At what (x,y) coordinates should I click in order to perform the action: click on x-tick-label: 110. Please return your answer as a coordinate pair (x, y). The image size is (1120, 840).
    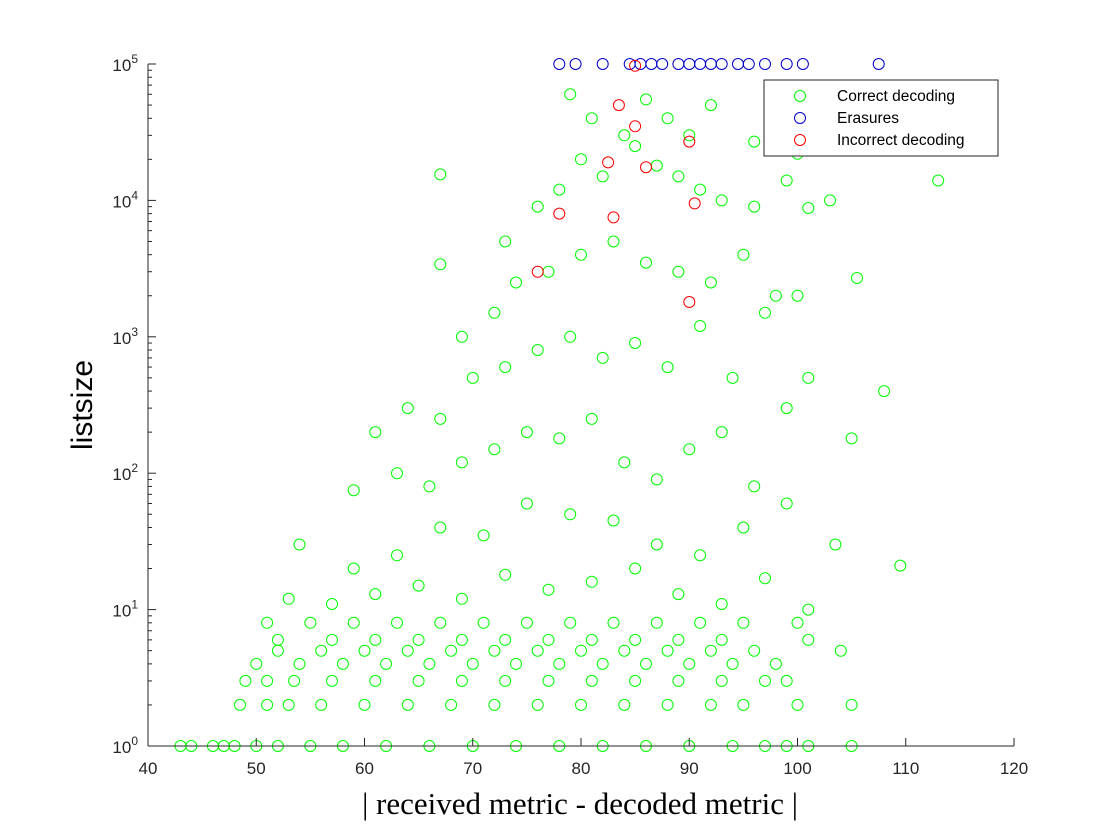
    Looking at the image, I should click on (905, 768).